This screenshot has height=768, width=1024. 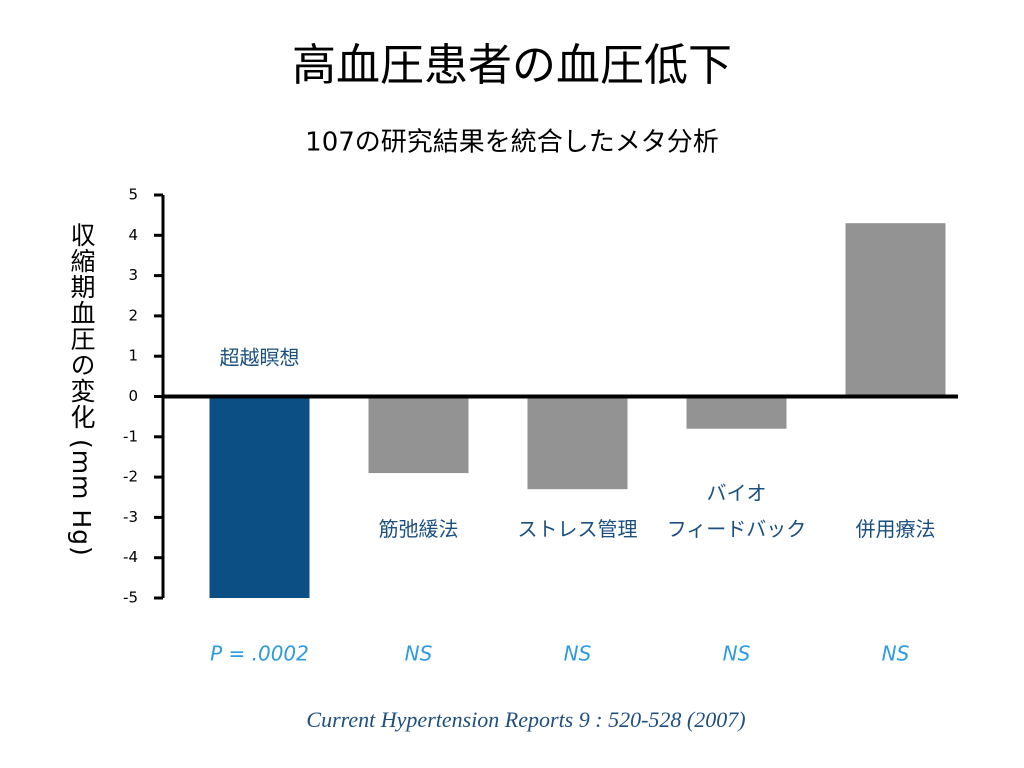 I want to click on chart-subtitle: 107の研究結果を統合したメタ分析, so click(x=512, y=143).